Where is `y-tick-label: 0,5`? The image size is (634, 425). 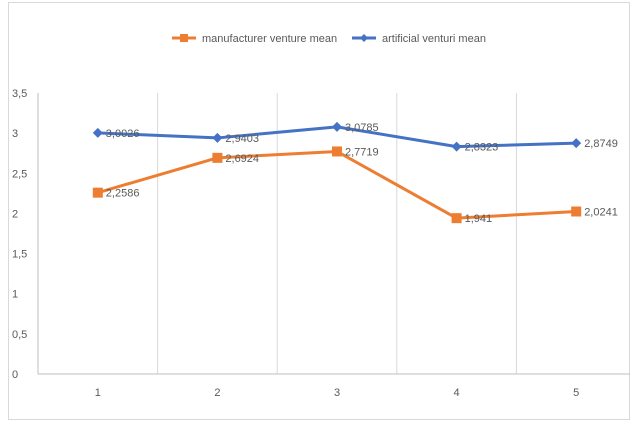
y-tick-label: 0,5 is located at coordinates (19, 335).